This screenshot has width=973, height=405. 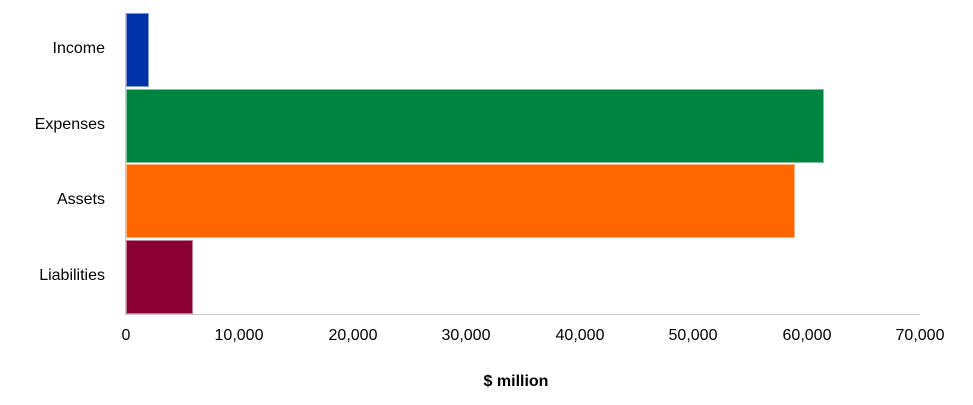 What do you see at coordinates (466, 335) in the screenshot?
I see `x-tick-label: 30,000` at bounding box center [466, 335].